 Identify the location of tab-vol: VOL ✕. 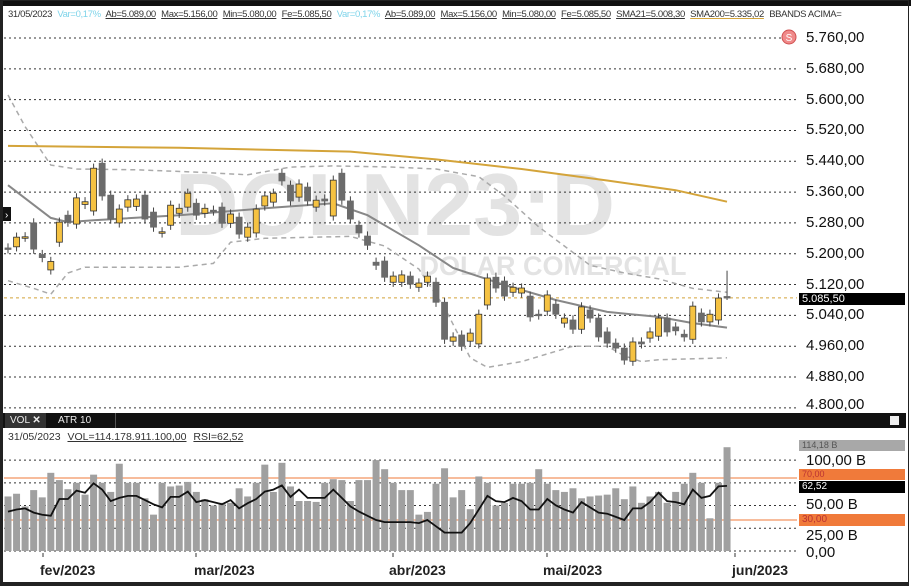
(25, 420).